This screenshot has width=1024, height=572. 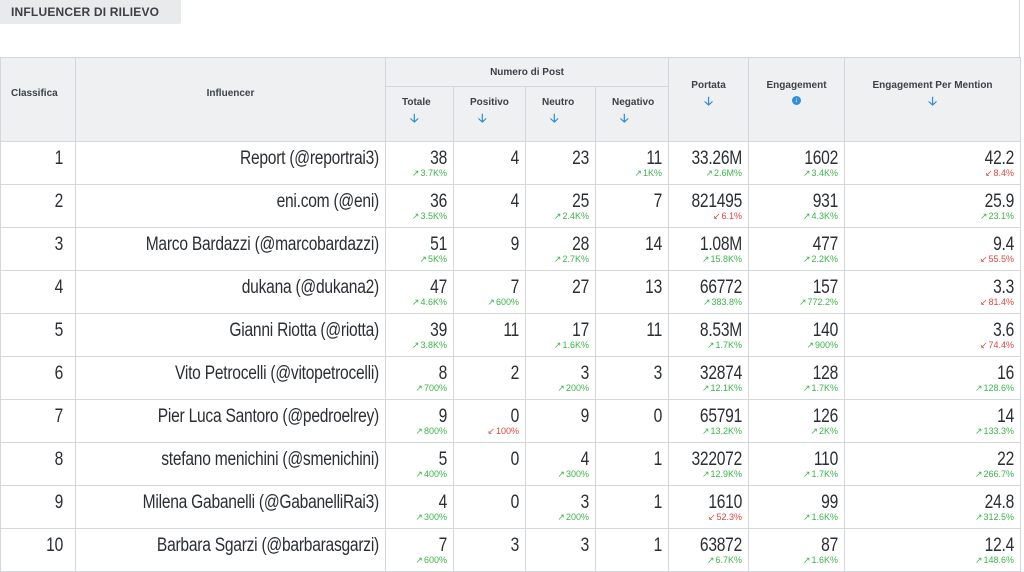 I want to click on influencer-cell: dukana (@dukana2), so click(x=230, y=292).